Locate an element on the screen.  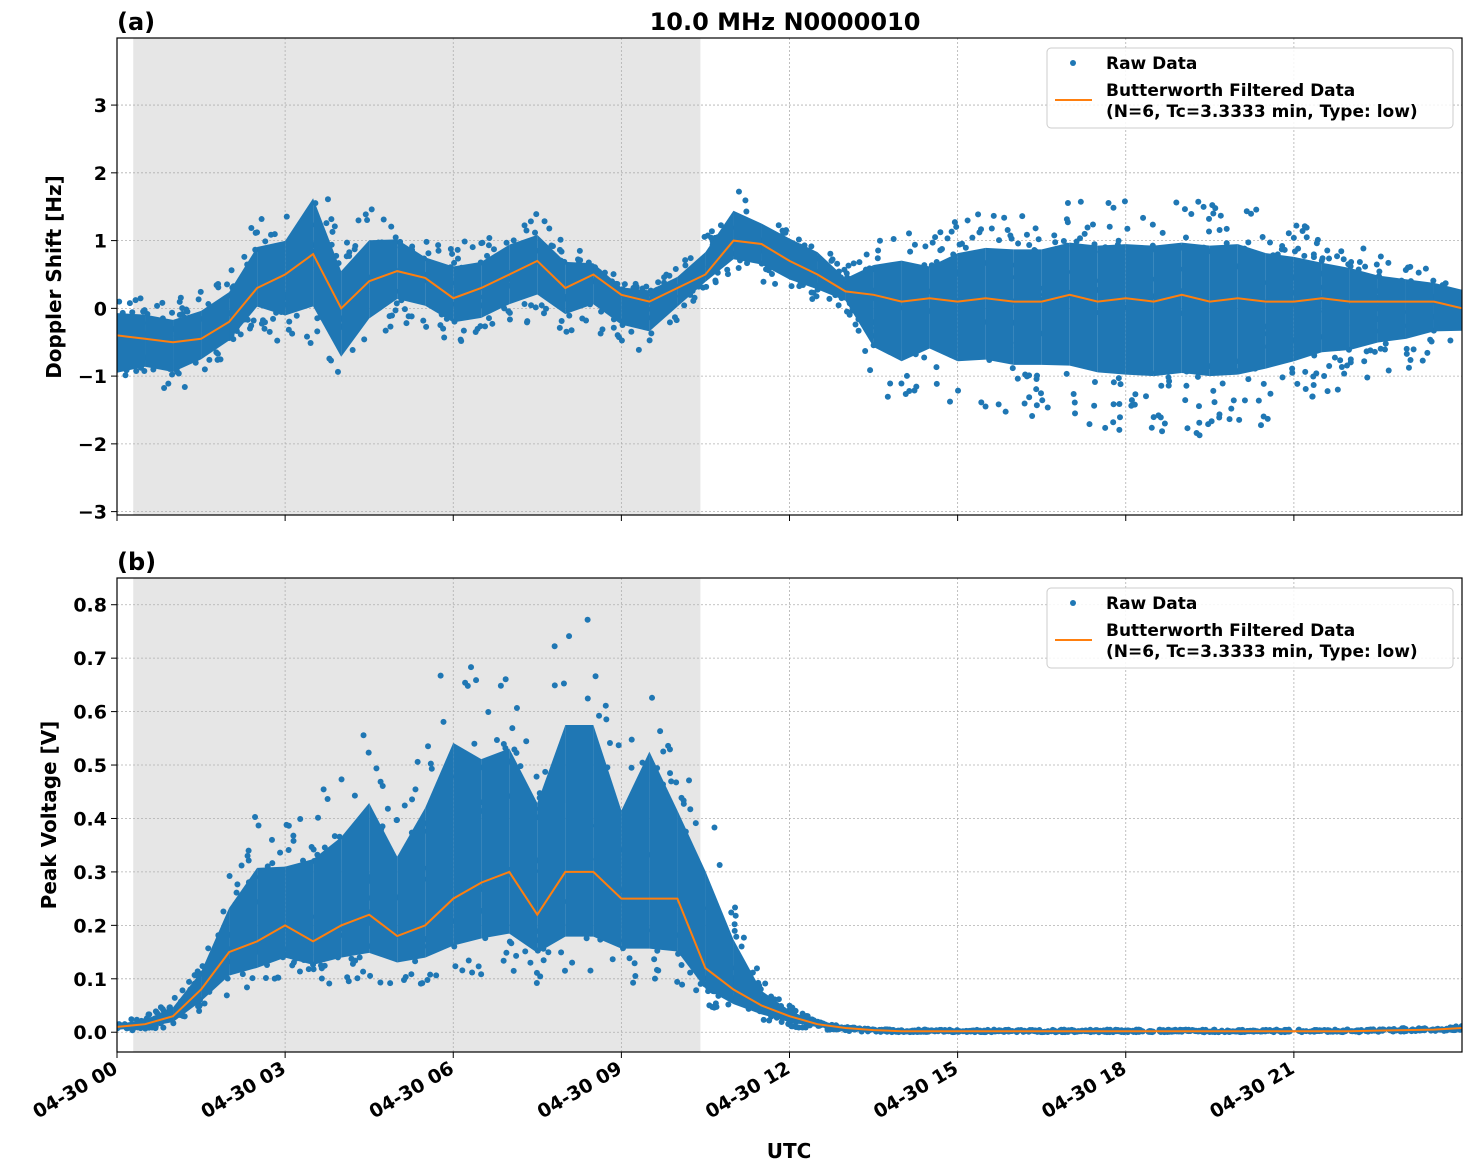
x-tick-label: 04-30 12 is located at coordinates (748, 1090).